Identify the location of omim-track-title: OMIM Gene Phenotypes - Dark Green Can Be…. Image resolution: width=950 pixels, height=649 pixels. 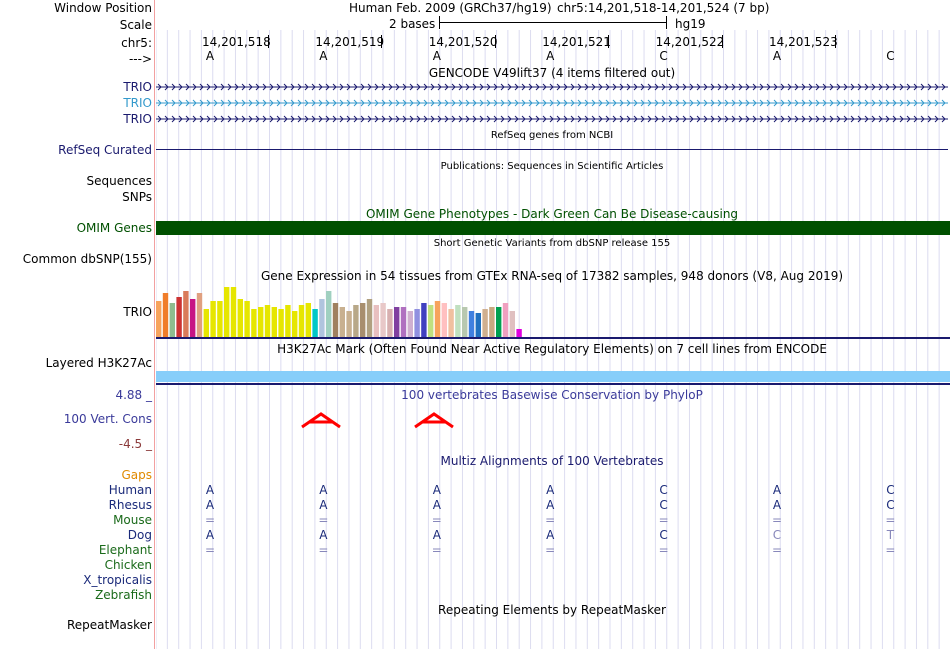
(552, 214).